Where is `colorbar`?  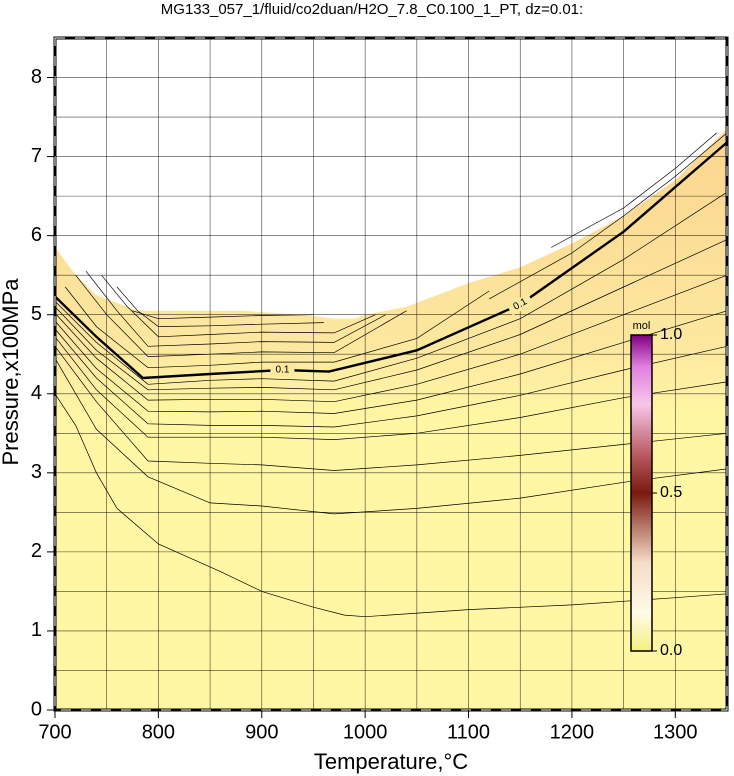
colorbar is located at coordinates (641, 493).